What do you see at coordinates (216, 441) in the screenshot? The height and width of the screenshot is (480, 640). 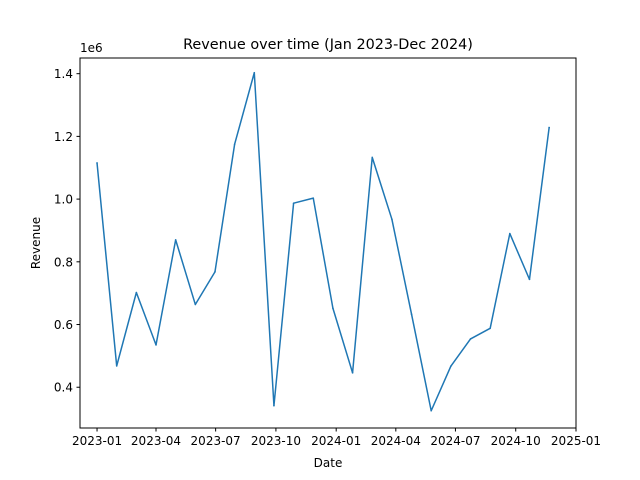 I see `x-tick-label: 2023-07` at bounding box center [216, 441].